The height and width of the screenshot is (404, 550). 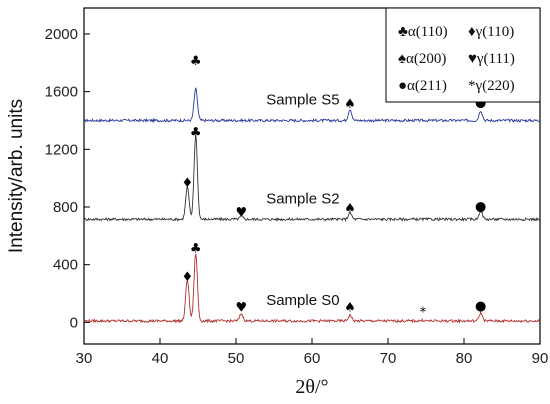 I want to click on x-tick-label: 80, so click(x=464, y=358).